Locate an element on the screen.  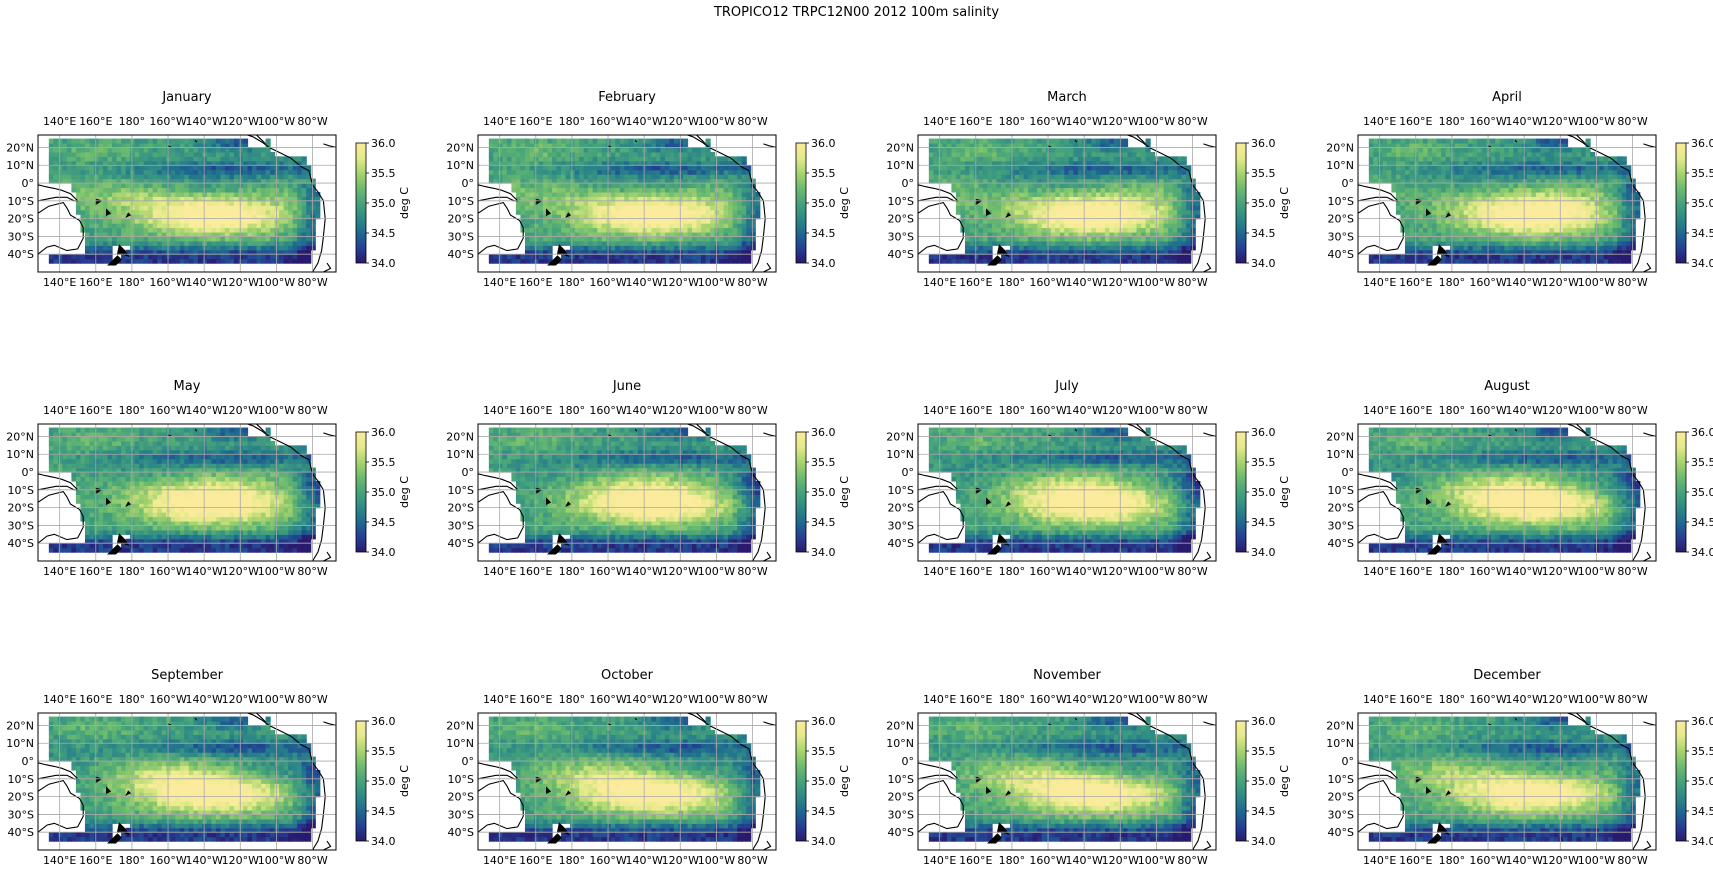
x-tick-label-top: 120°W is located at coordinates (680, 121).